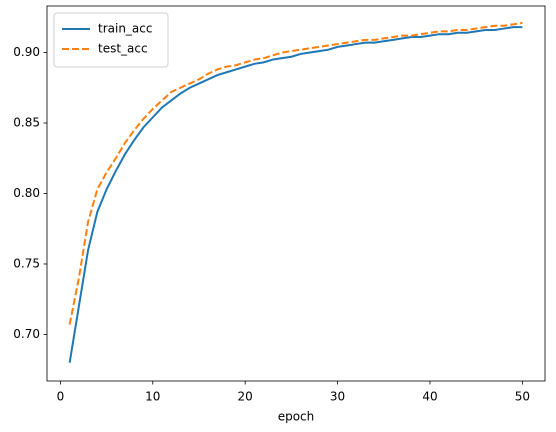 Image resolution: width=556 pixels, height=432 pixels. What do you see at coordinates (111, 40) in the screenshot?
I see `legend-box` at bounding box center [111, 40].